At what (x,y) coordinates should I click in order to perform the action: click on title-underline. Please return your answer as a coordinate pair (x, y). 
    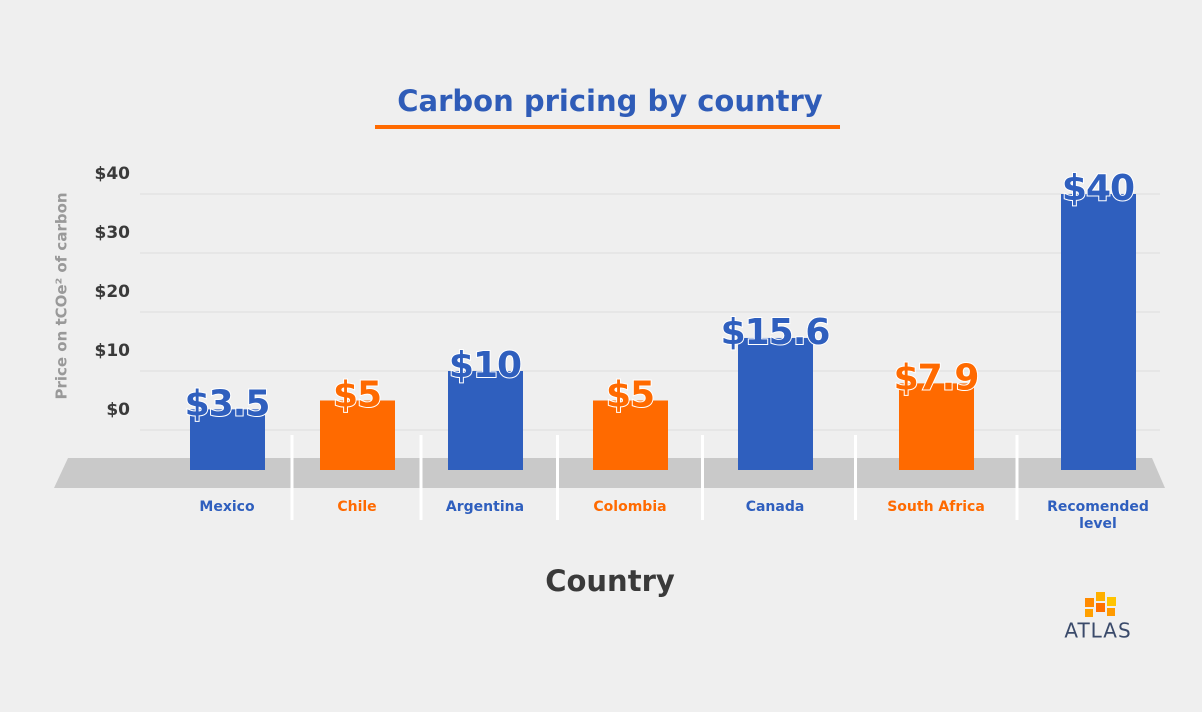
    Looking at the image, I should click on (607, 127).